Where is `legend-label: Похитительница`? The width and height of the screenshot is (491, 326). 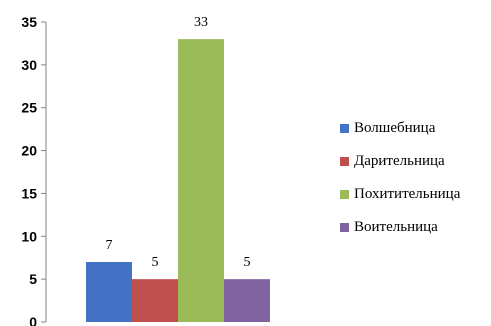 legend-label: Похитительница is located at coordinates (407, 194).